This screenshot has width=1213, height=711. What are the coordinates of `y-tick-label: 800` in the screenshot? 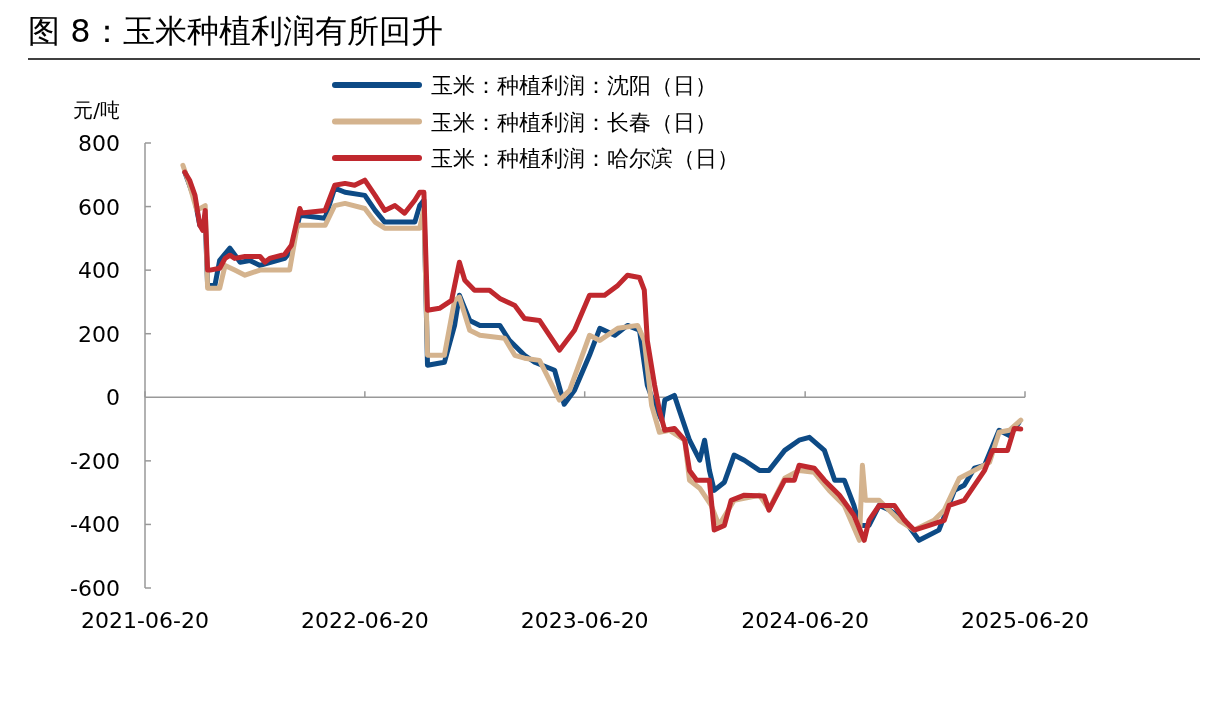 It's located at (99, 143).